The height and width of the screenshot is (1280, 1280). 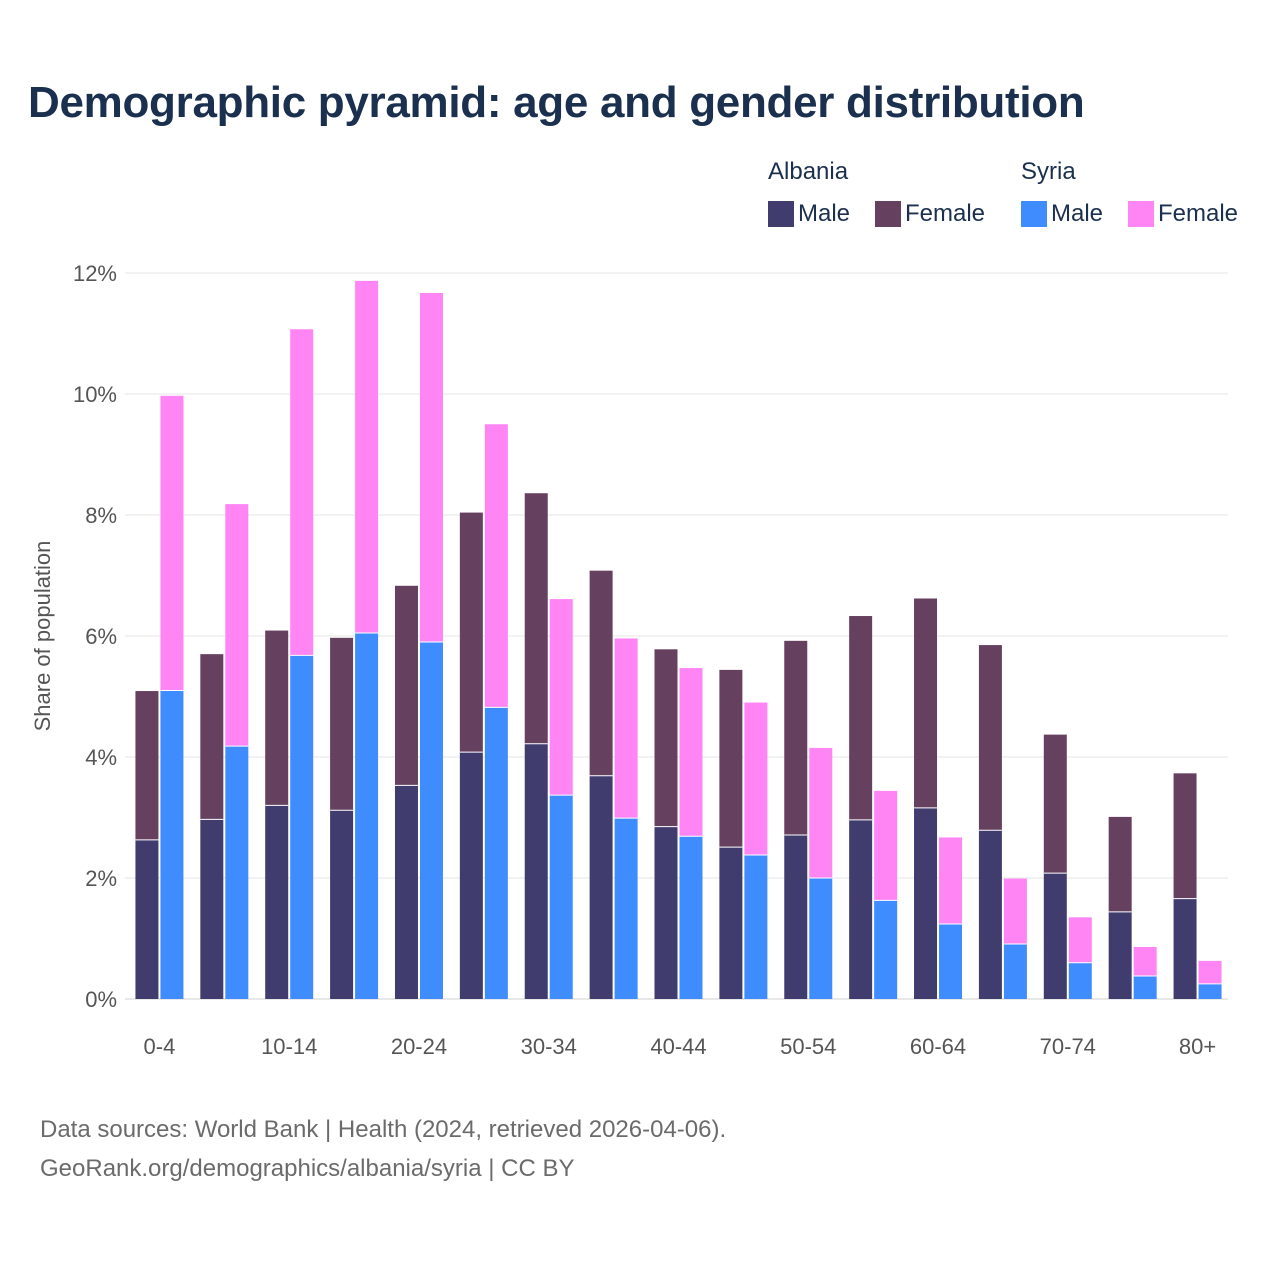 I want to click on legend-swatch-syria-female, so click(x=1141, y=214).